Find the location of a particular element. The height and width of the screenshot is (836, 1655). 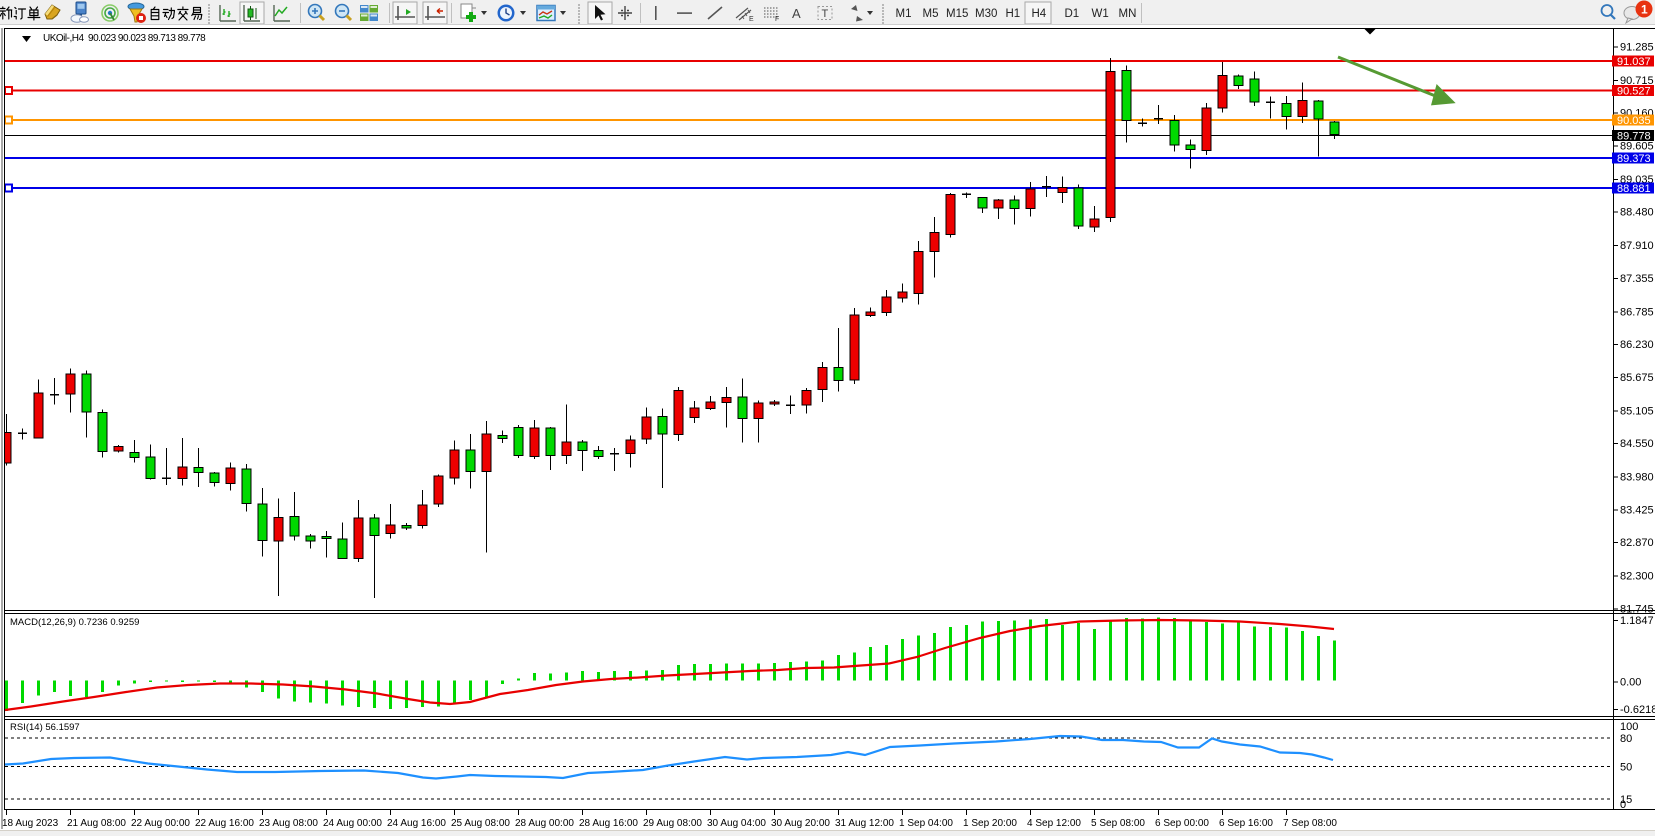

svg-text: 82.300 is located at coordinates (1637, 577).